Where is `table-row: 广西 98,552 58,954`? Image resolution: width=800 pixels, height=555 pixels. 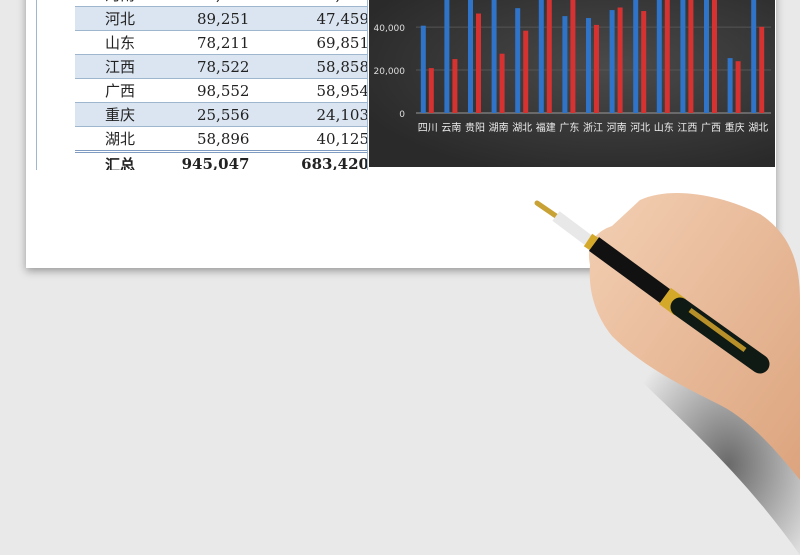
table-row: 广西 98,552 58,954 is located at coordinates (221, 90).